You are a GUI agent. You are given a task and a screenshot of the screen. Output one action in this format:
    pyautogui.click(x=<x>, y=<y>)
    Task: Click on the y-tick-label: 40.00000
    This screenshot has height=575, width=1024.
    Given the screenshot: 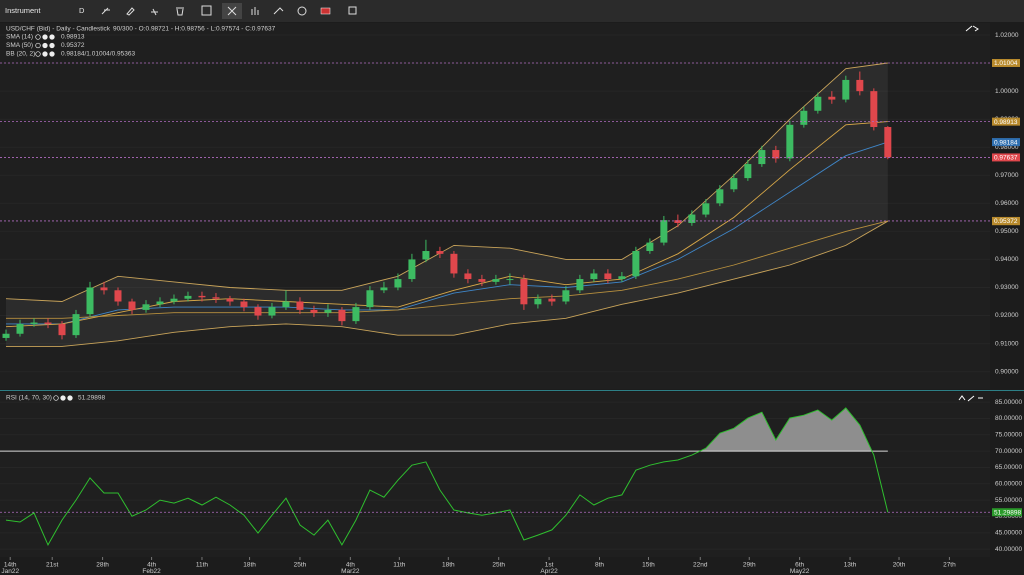 What is the action you would take?
    pyautogui.click(x=1008, y=549)
    